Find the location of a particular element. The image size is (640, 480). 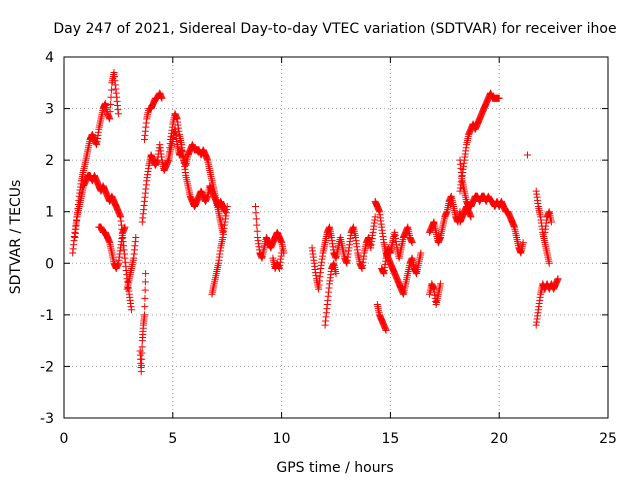

y-tick-label: 0 is located at coordinates (49, 264).